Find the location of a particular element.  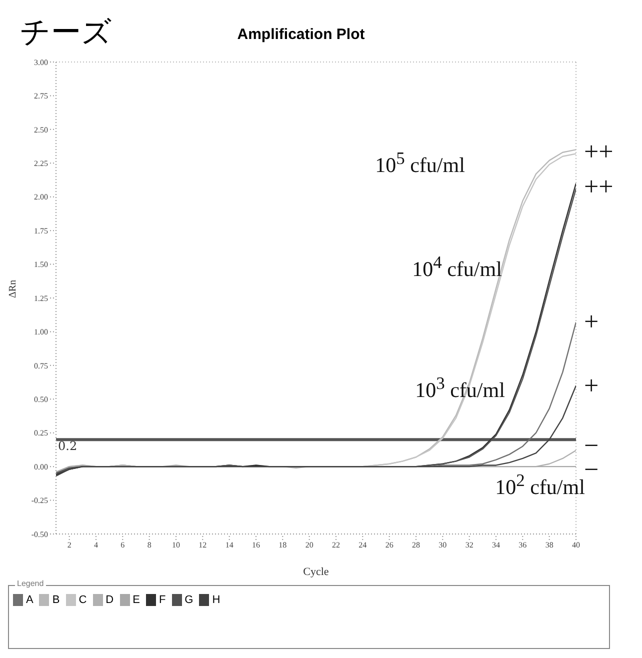

y-tick-label: 2.75 is located at coordinates (41, 96).